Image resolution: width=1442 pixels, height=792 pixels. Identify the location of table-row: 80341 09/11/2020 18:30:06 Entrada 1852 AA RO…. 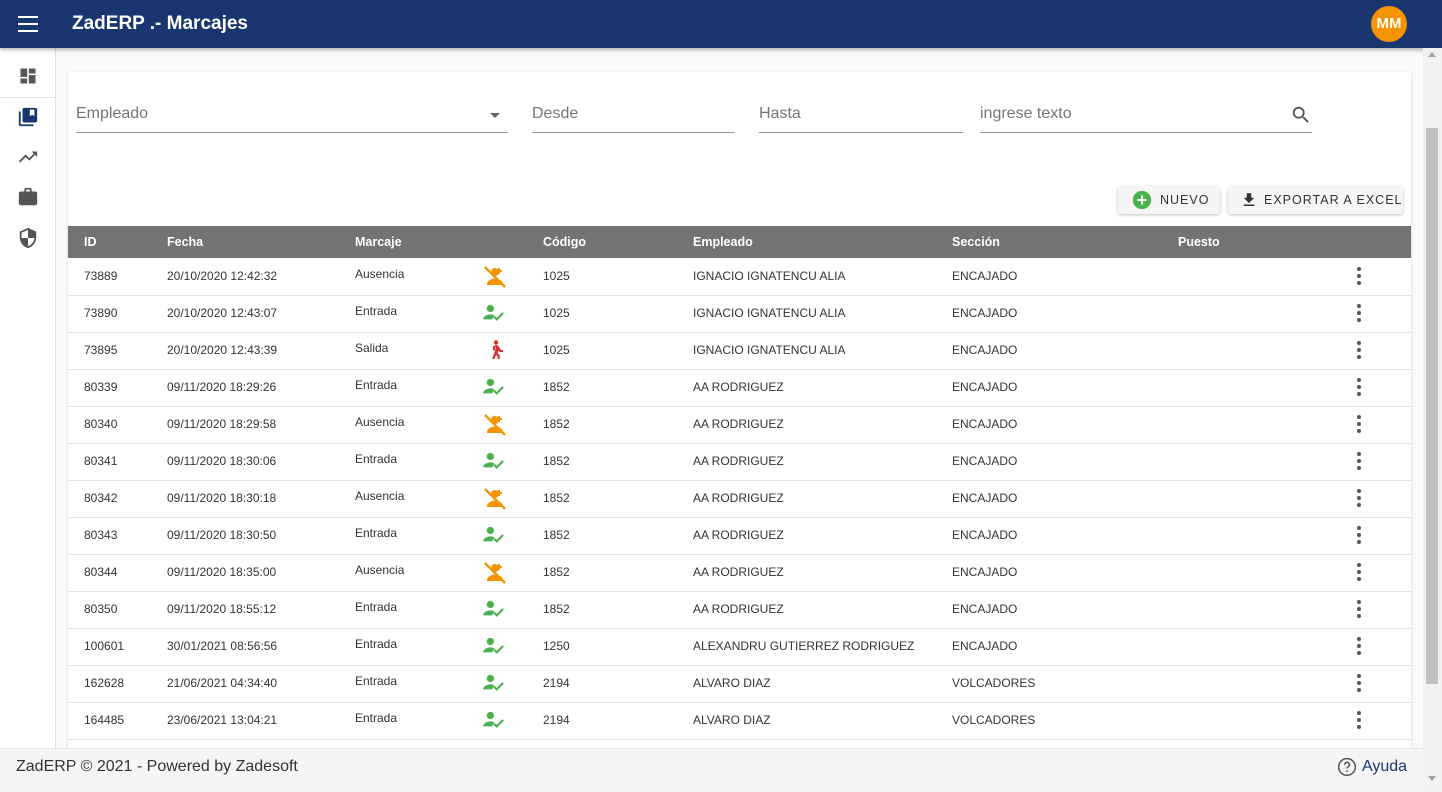
(739, 462).